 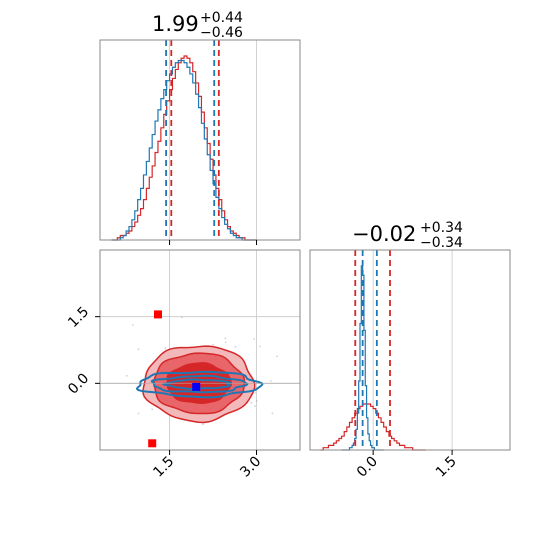 I want to click on hist2-xtick-label-1: 1.5, so click(x=446, y=467).